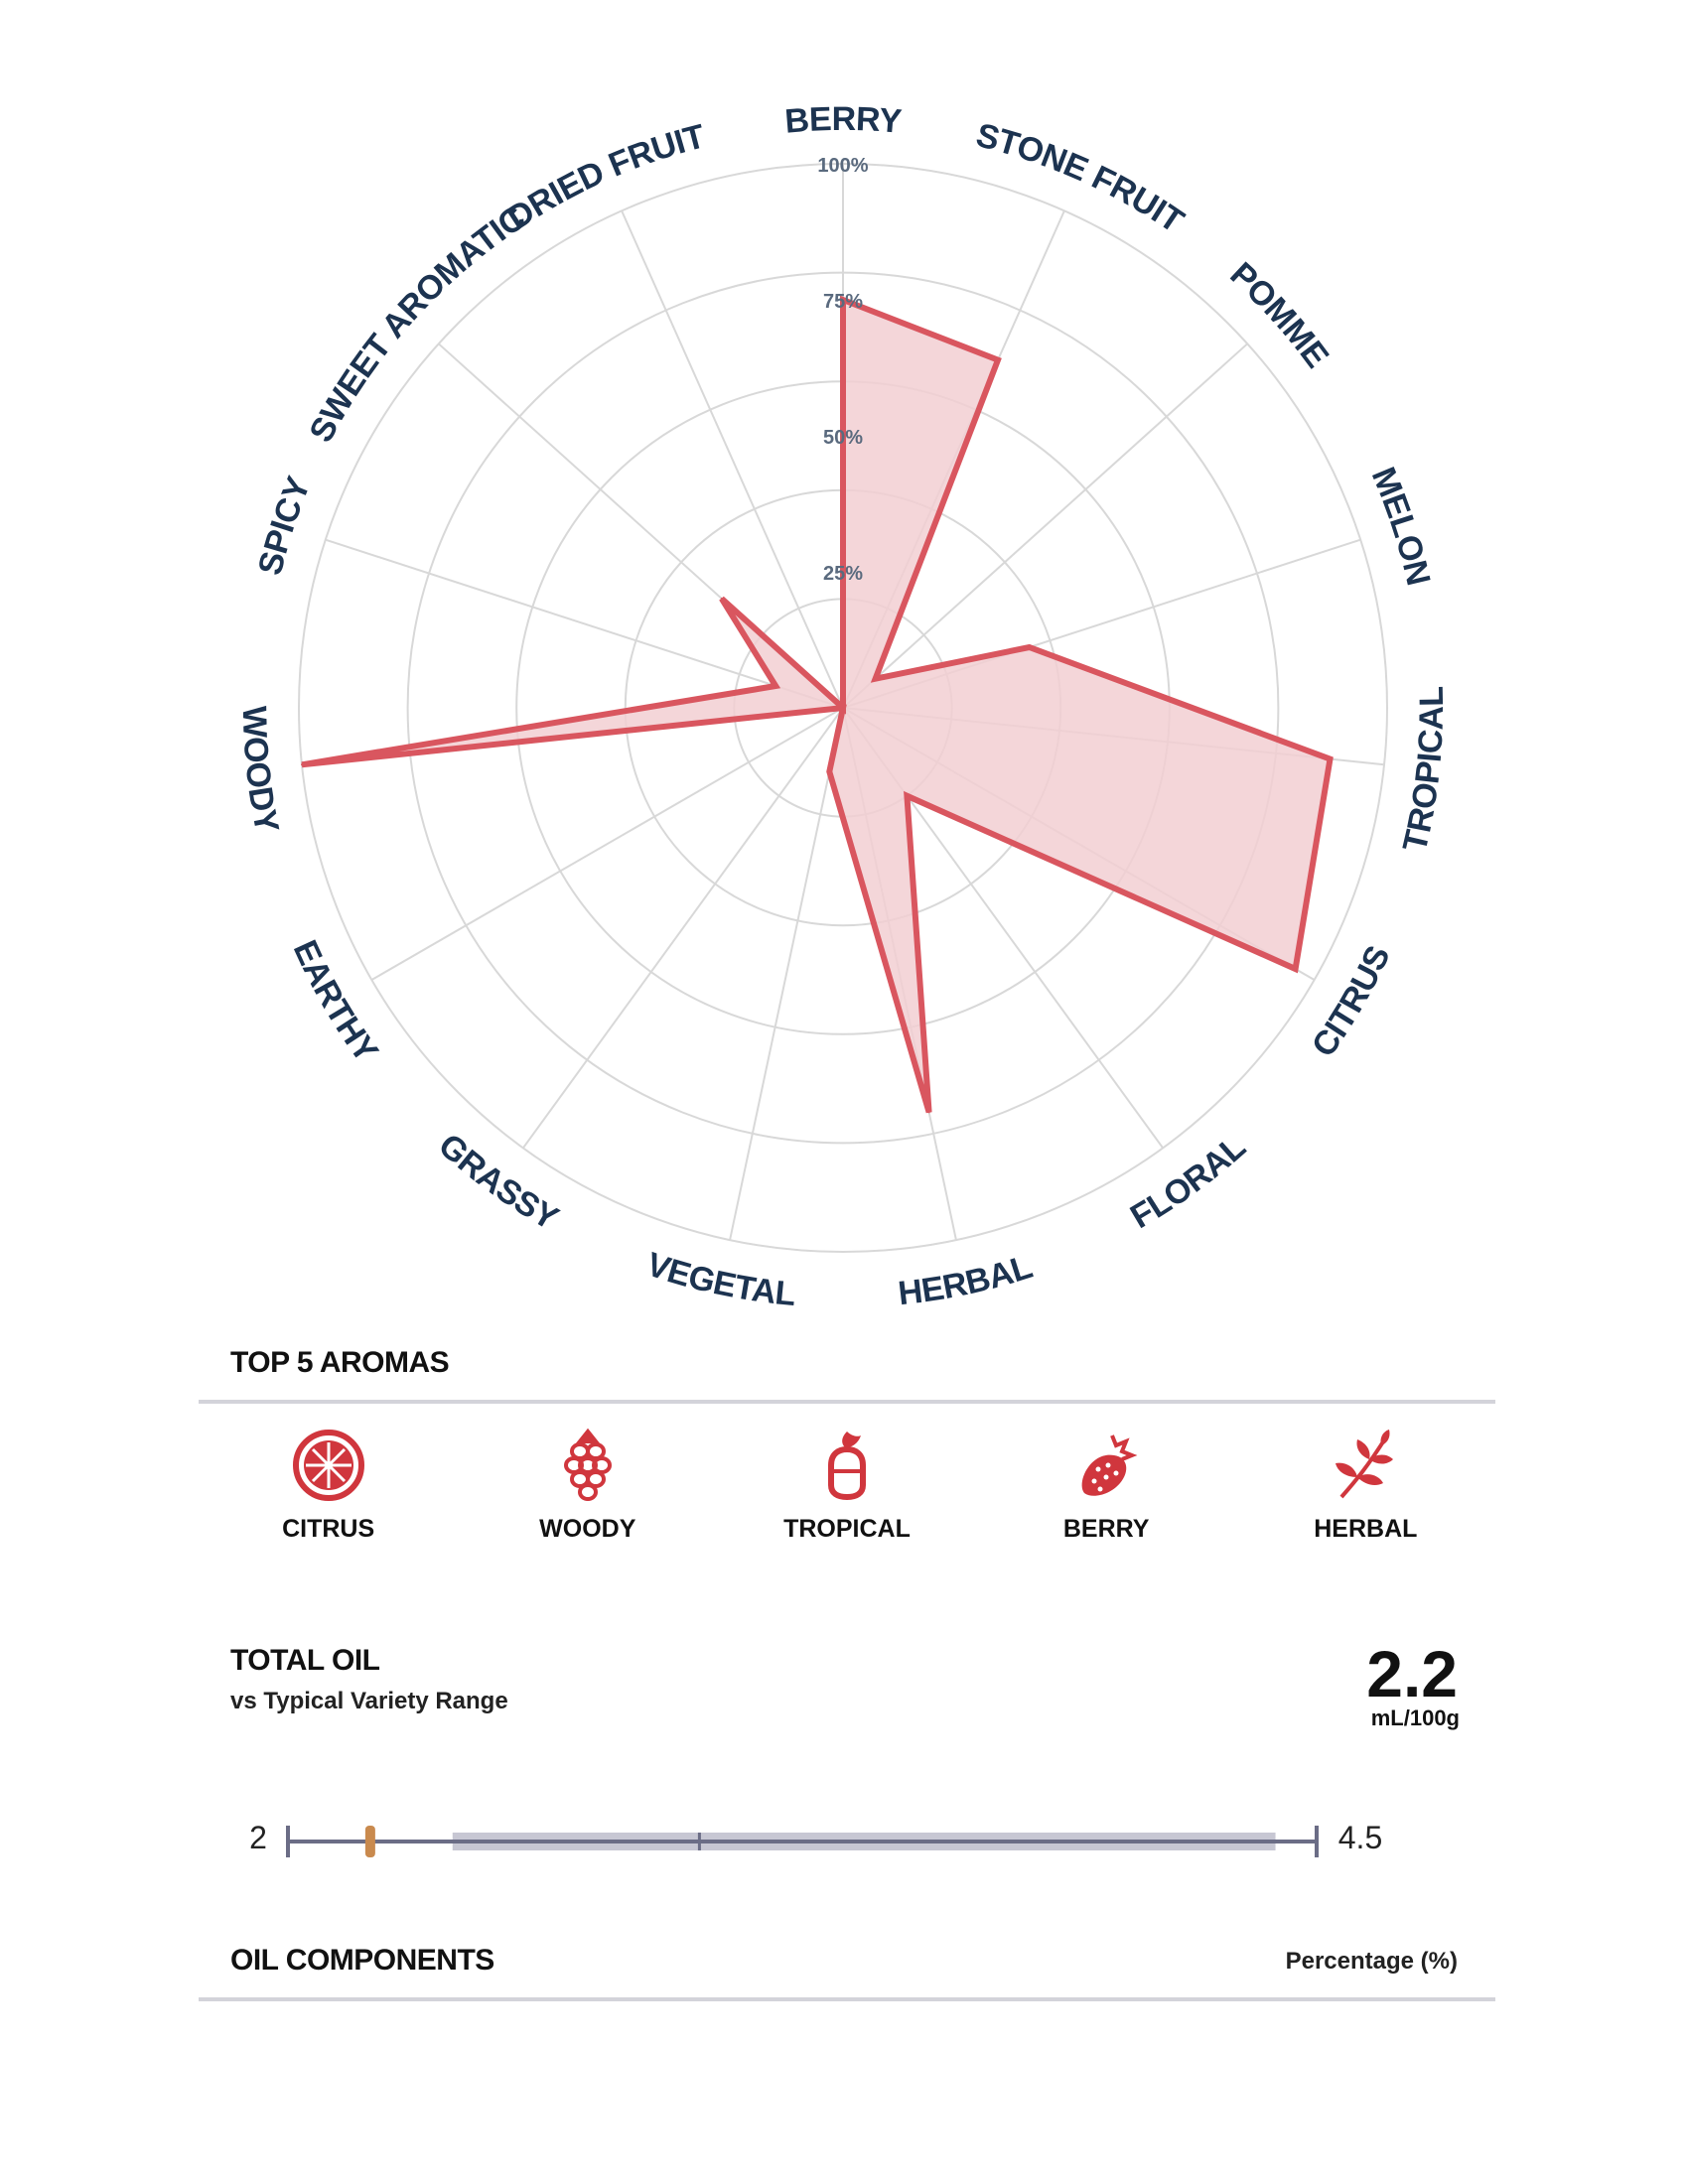 The image size is (1688, 2184). What do you see at coordinates (328, 1529) in the screenshot?
I see `aroma-label: CITRUS` at bounding box center [328, 1529].